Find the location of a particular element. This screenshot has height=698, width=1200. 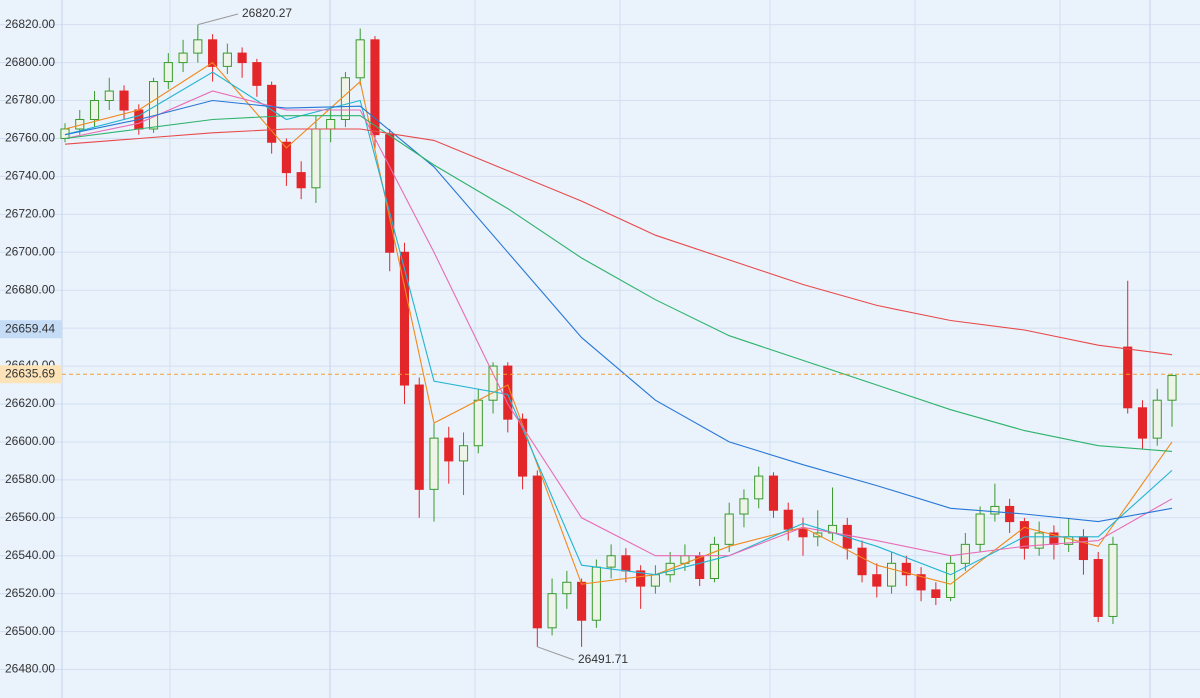

y-tick-label: 26500.00 is located at coordinates (30, 631).